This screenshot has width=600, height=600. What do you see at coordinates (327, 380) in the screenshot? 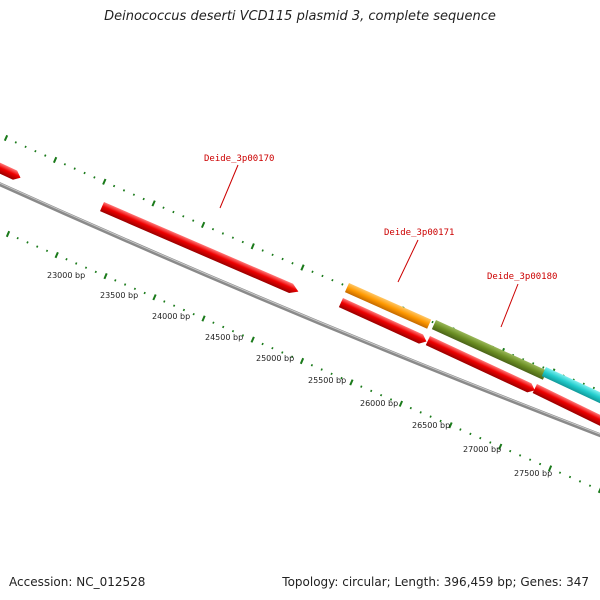
I see `scale-label: 25500 bp` at bounding box center [327, 380].